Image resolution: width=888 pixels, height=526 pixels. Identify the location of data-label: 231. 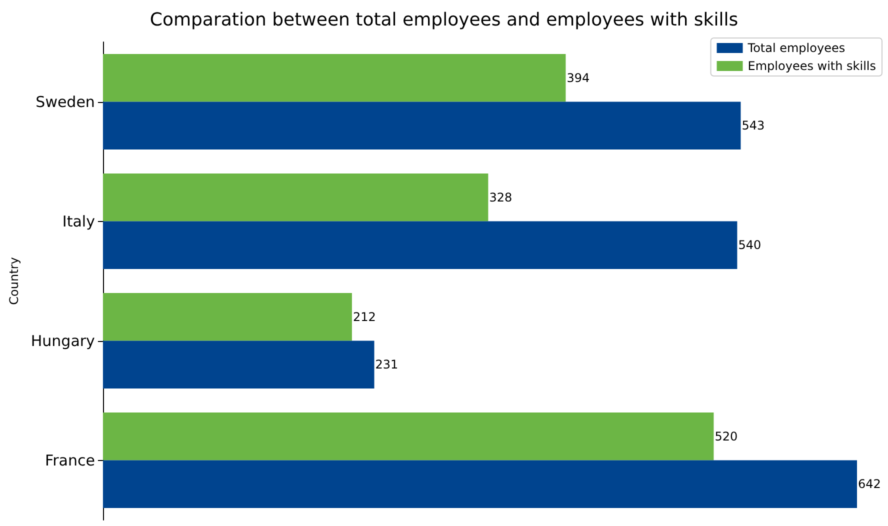
(386, 365).